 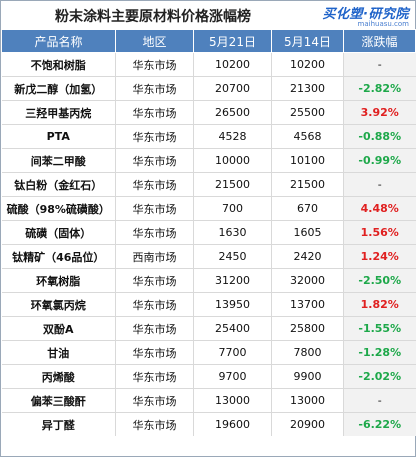 I want to click on may14-price-cell: 10200, so click(x=307, y=64).